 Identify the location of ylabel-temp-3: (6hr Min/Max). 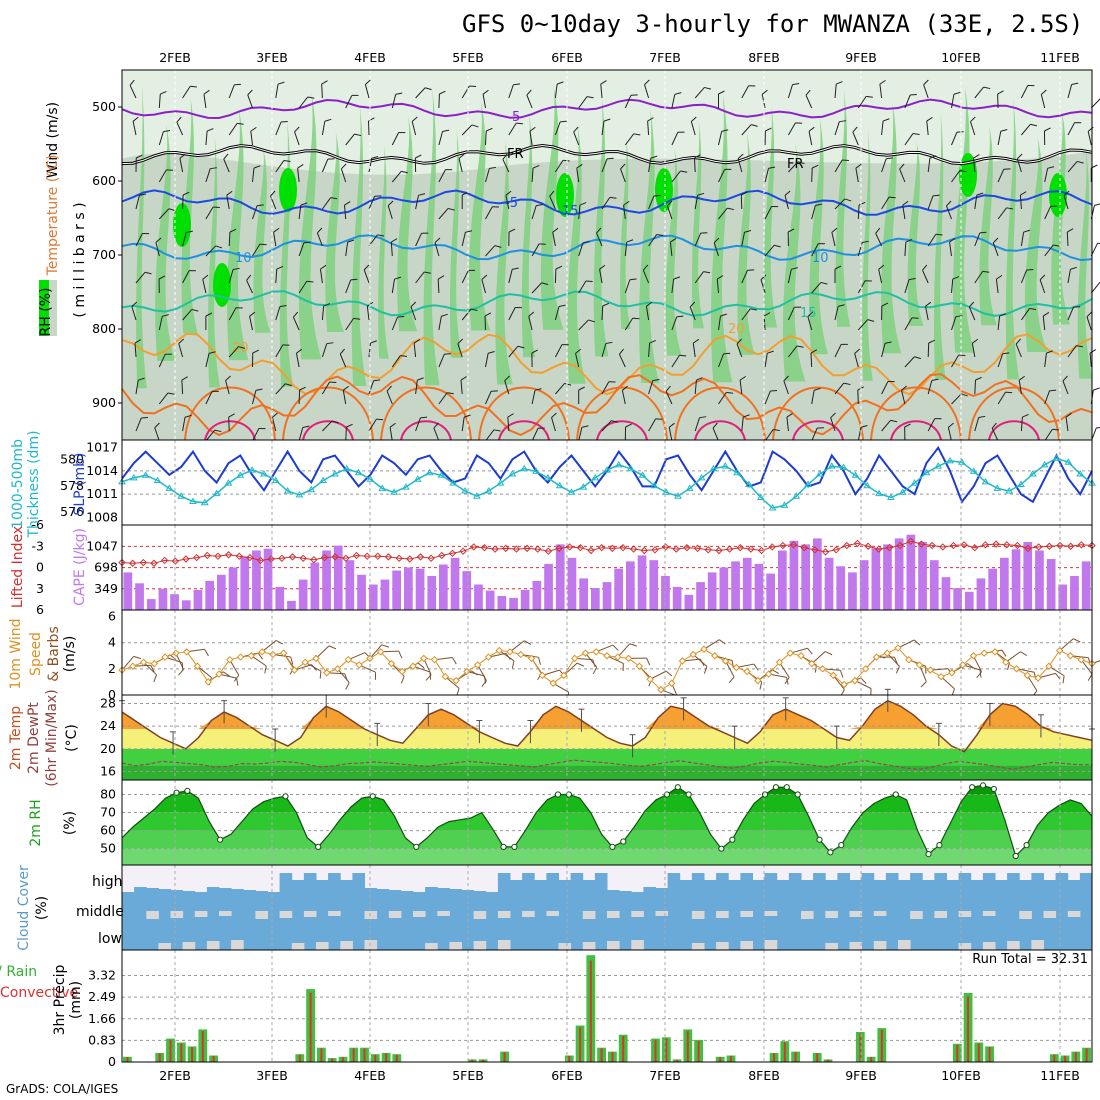
(52, 737).